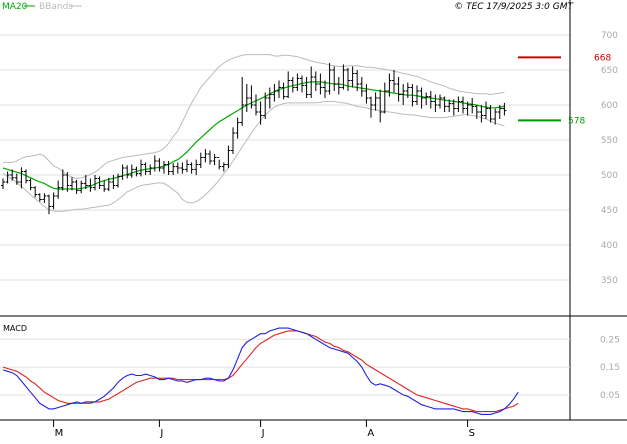 Image resolution: width=627 pixels, height=444 pixels. Describe the element at coordinates (609, 246) in the screenshot. I see `price-y-tick-label: 400` at that location.